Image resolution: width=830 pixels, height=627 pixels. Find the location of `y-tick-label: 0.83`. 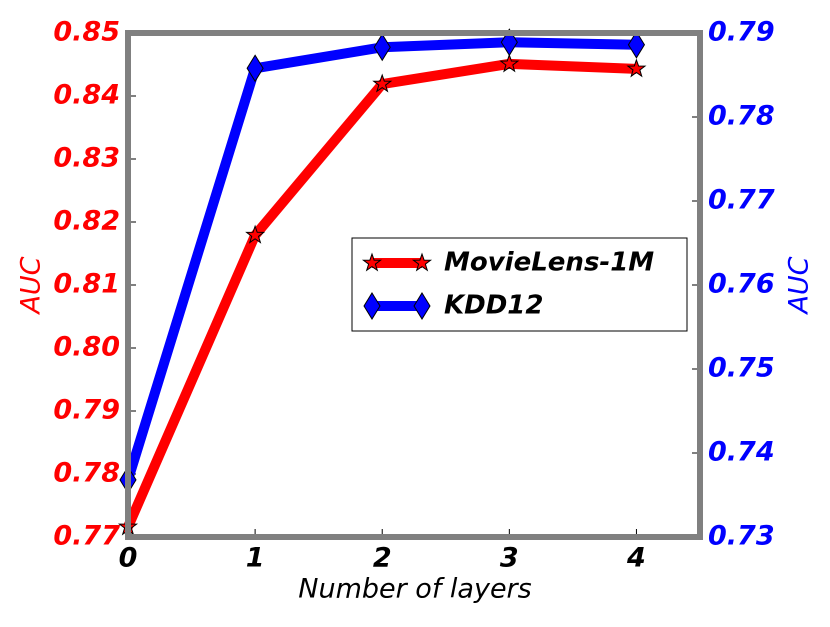

y-tick-label: 0.83 is located at coordinates (86, 158).